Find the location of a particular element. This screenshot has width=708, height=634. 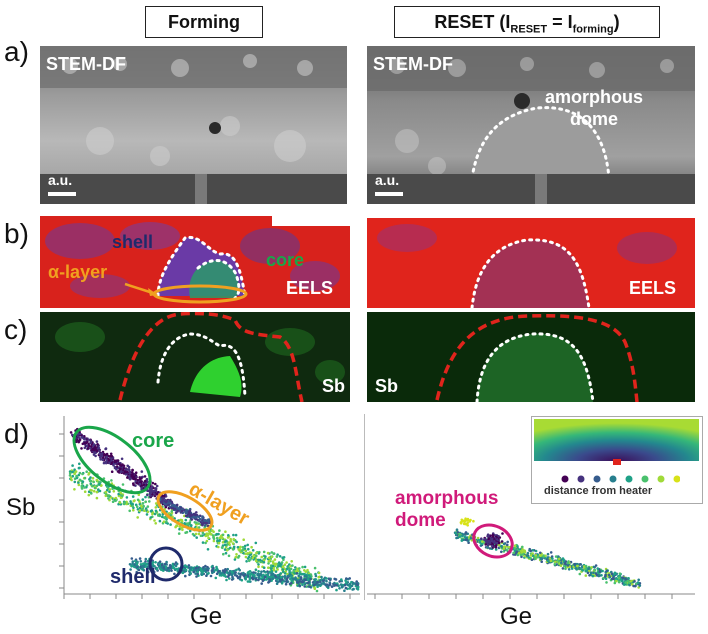

eels-reset-svg is located at coordinates (531, 263).